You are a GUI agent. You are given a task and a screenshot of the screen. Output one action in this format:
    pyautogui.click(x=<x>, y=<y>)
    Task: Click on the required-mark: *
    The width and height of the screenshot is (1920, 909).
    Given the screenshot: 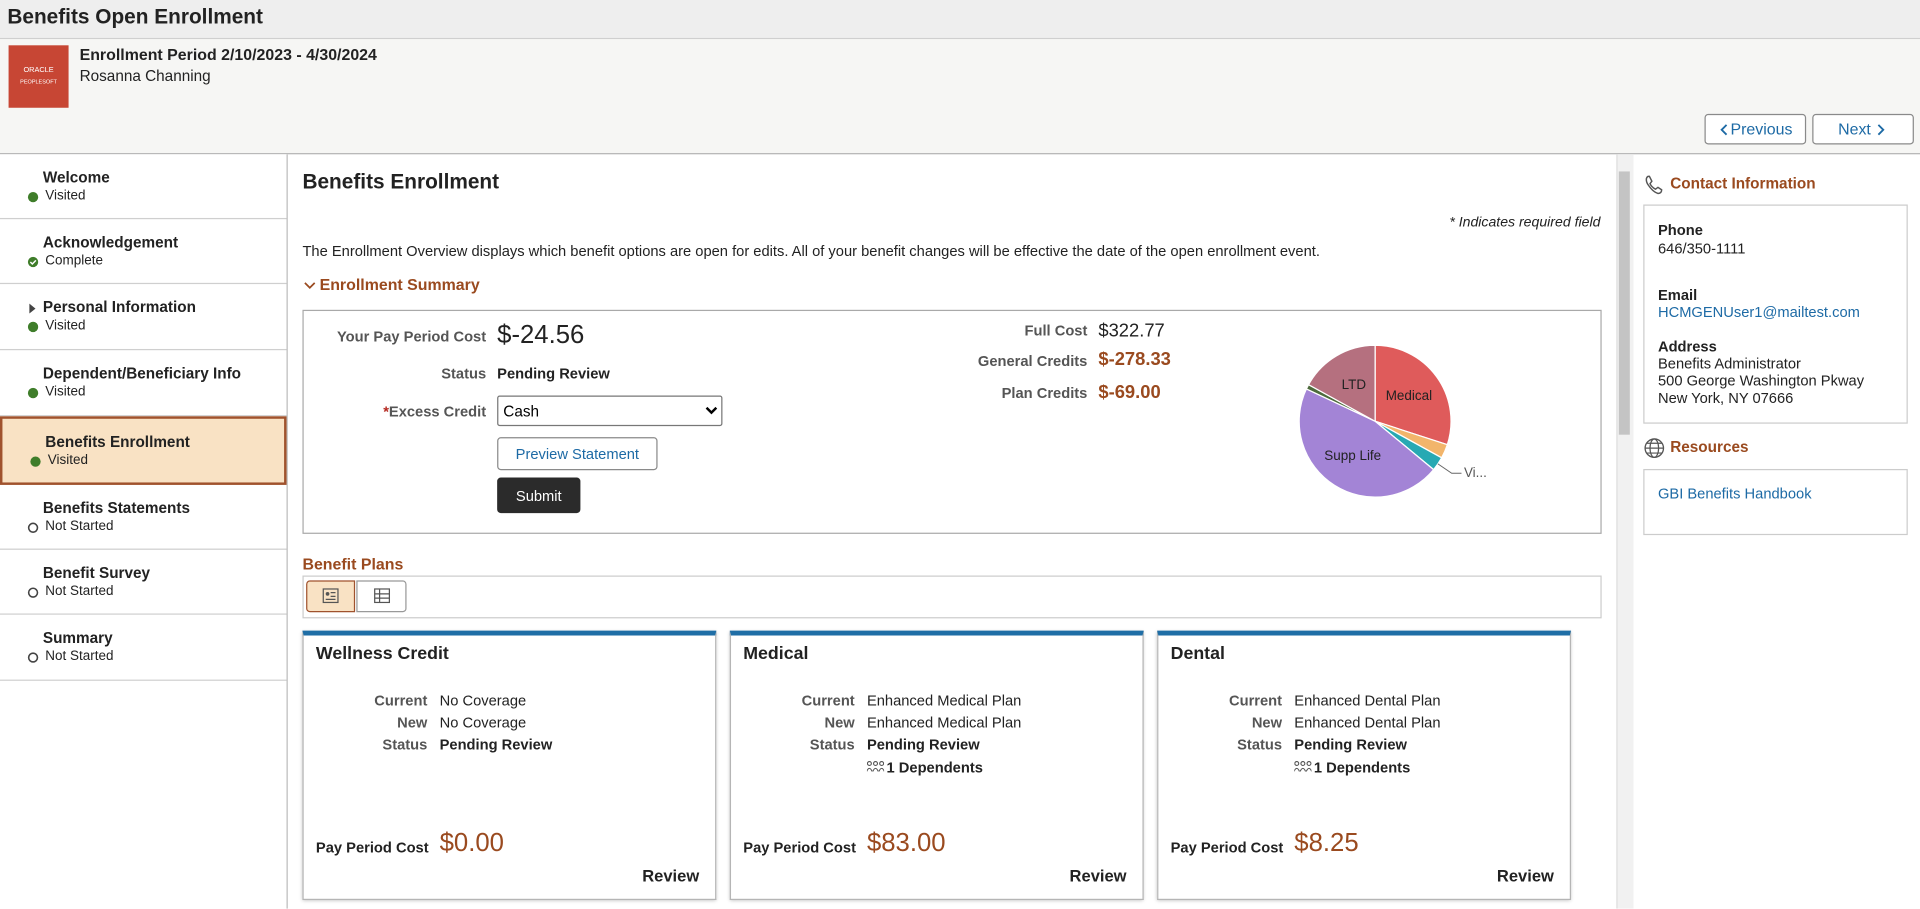 What is the action you would take?
    pyautogui.click(x=386, y=411)
    